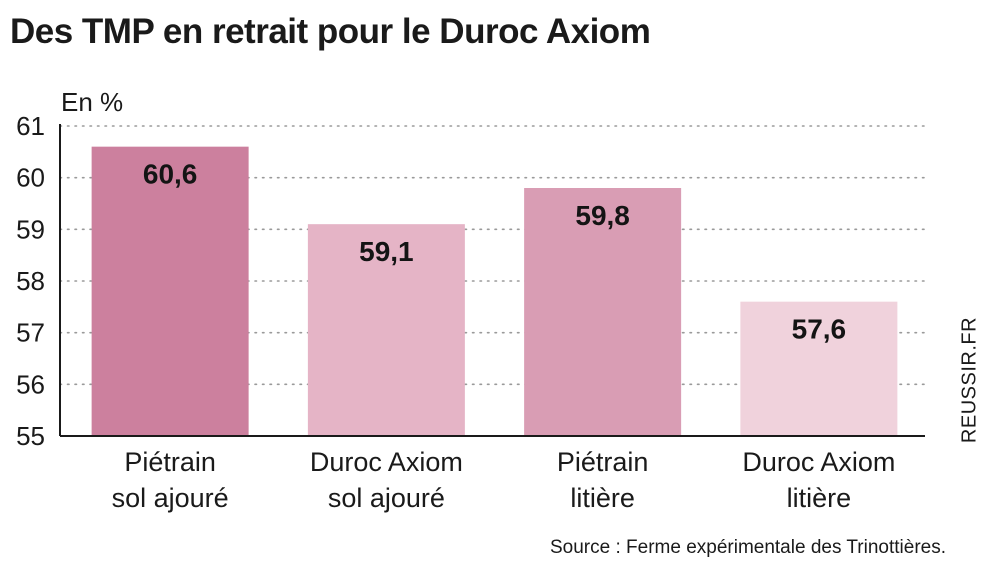  I want to click on chart-title: Des TMP en retrait pour le Duroc Axiom, so click(330, 31).